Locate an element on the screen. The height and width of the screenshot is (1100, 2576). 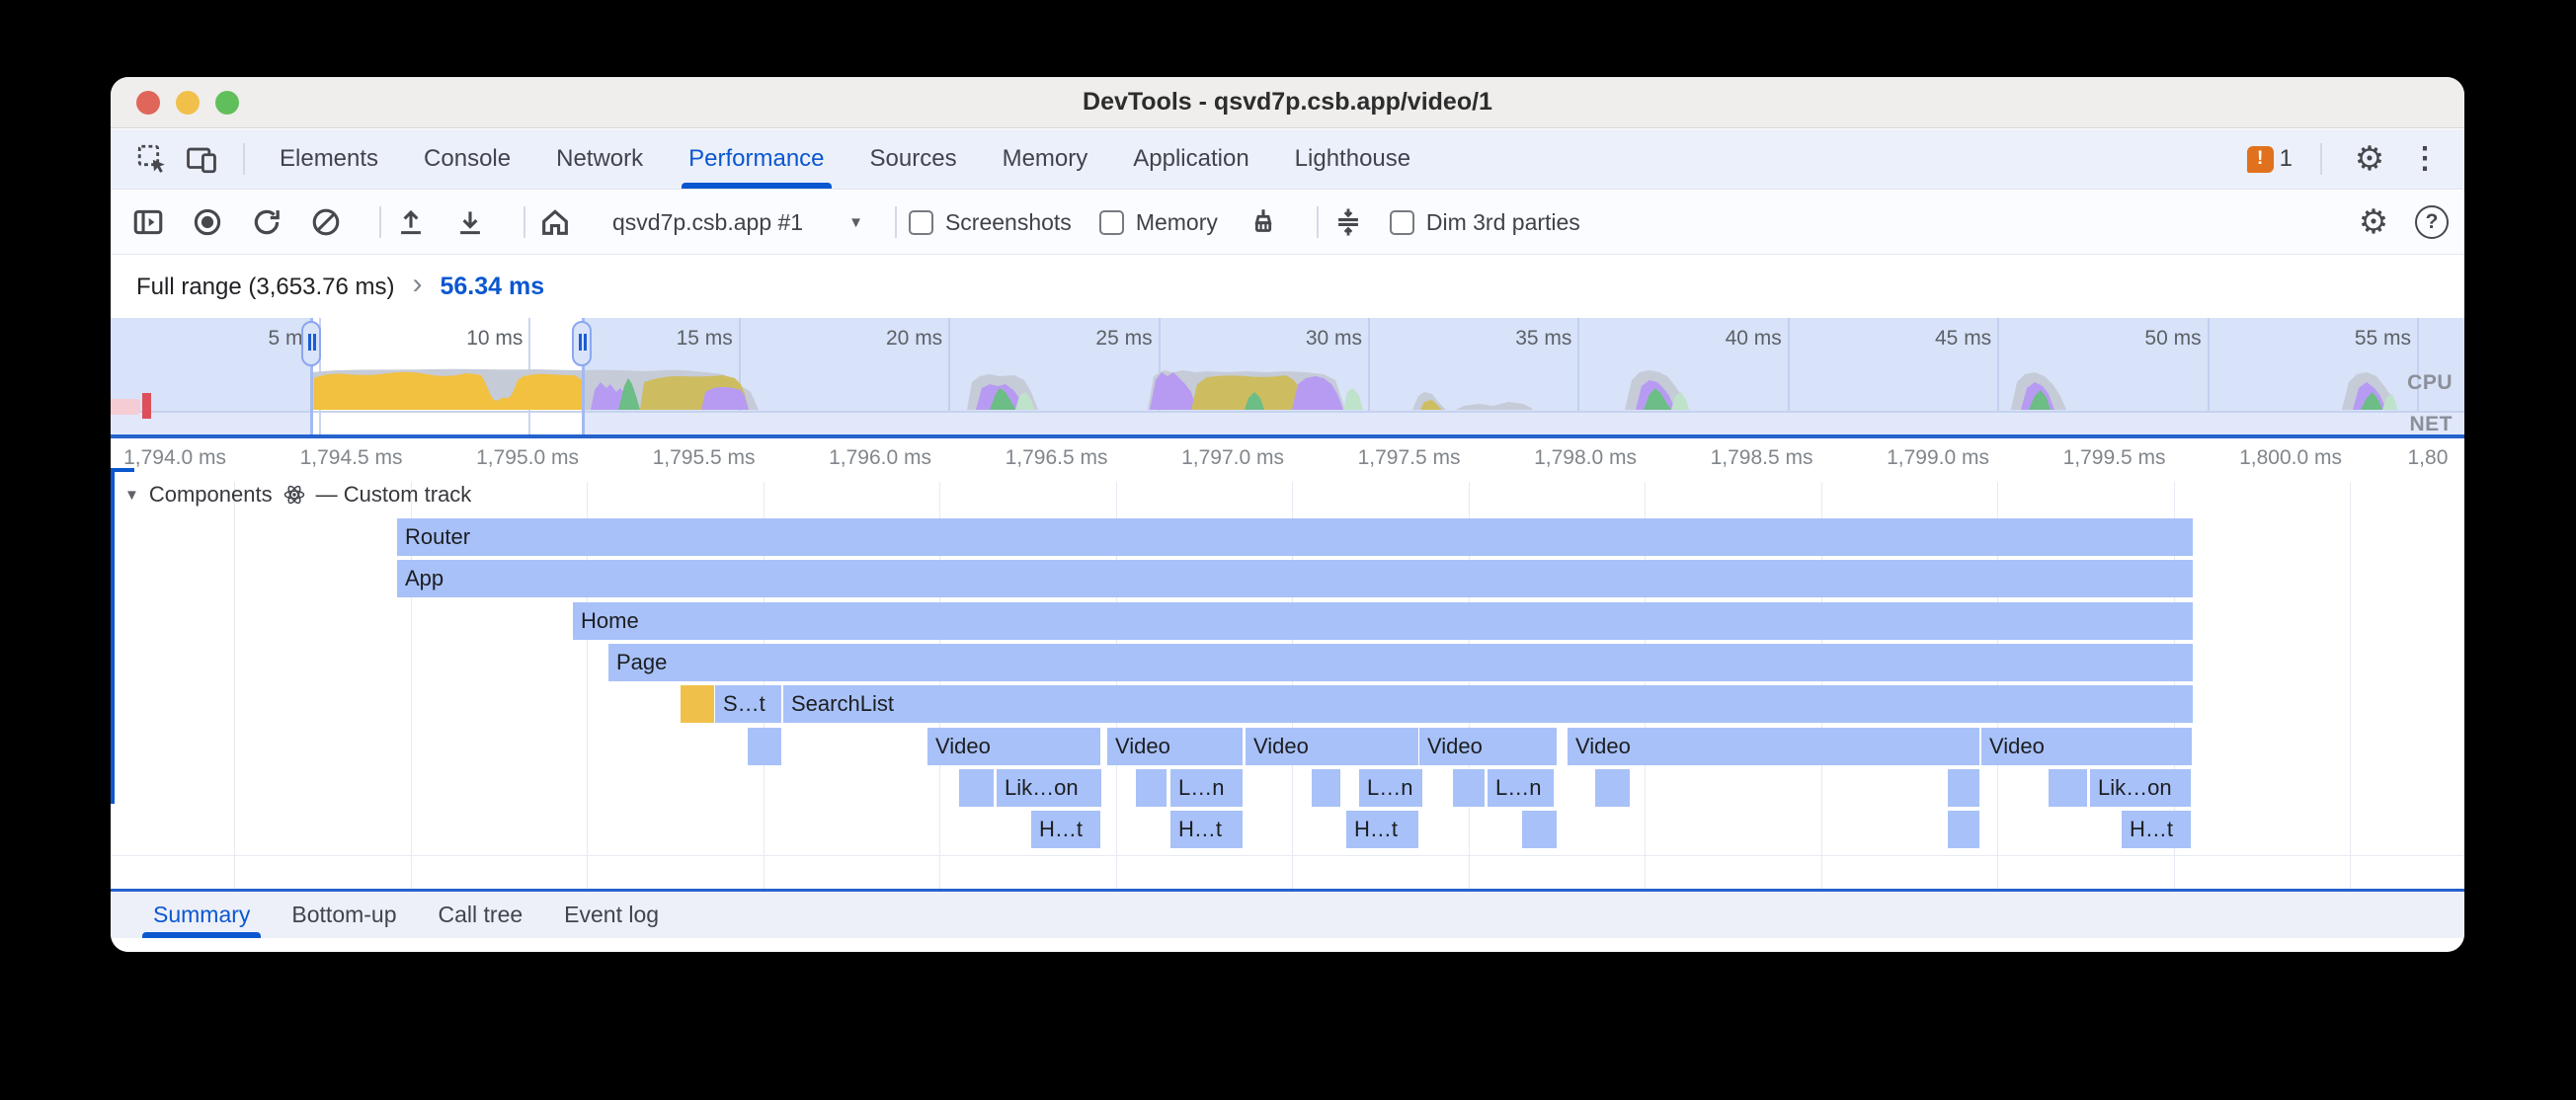
cpu-activity-chart is located at coordinates (1354, 389).